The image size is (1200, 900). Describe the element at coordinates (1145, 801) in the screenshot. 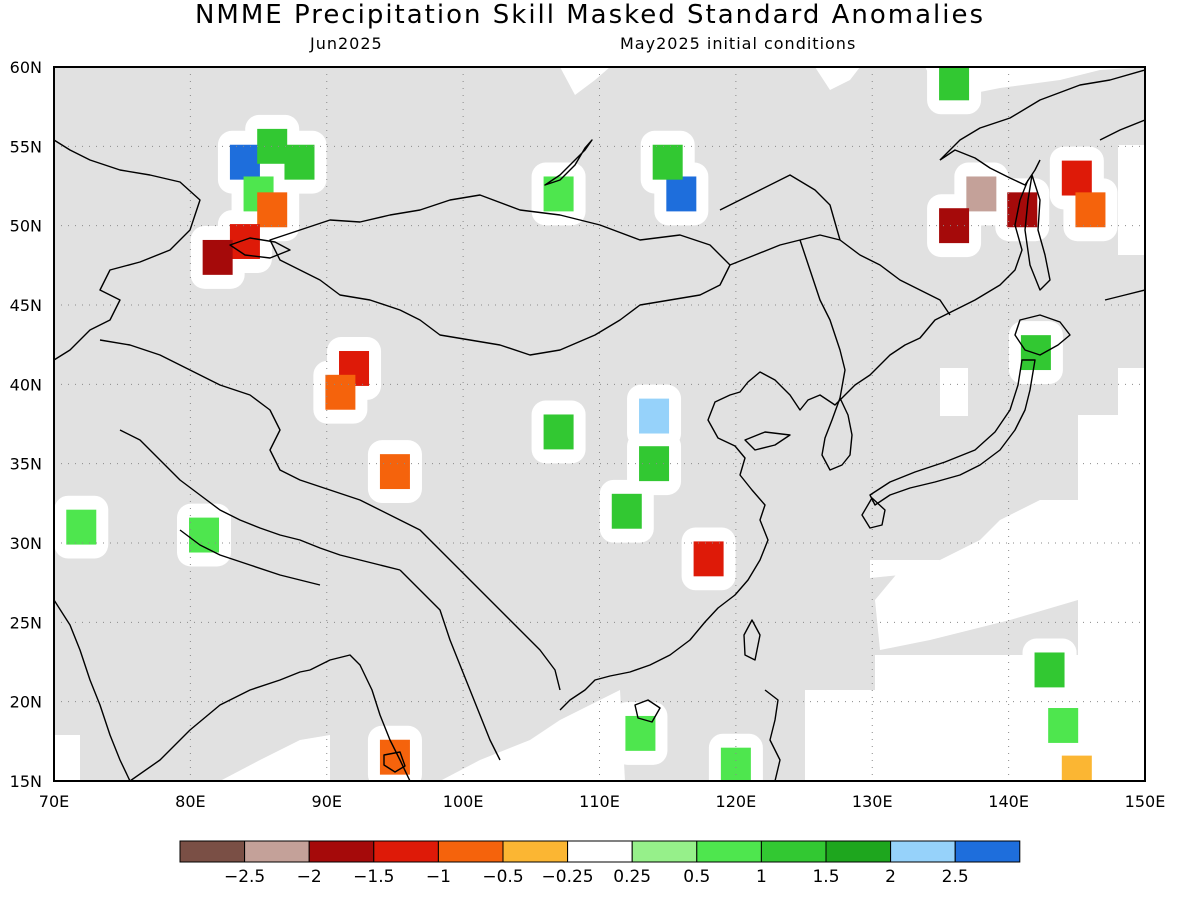

I see `longitude-tick-label: 150E` at that location.